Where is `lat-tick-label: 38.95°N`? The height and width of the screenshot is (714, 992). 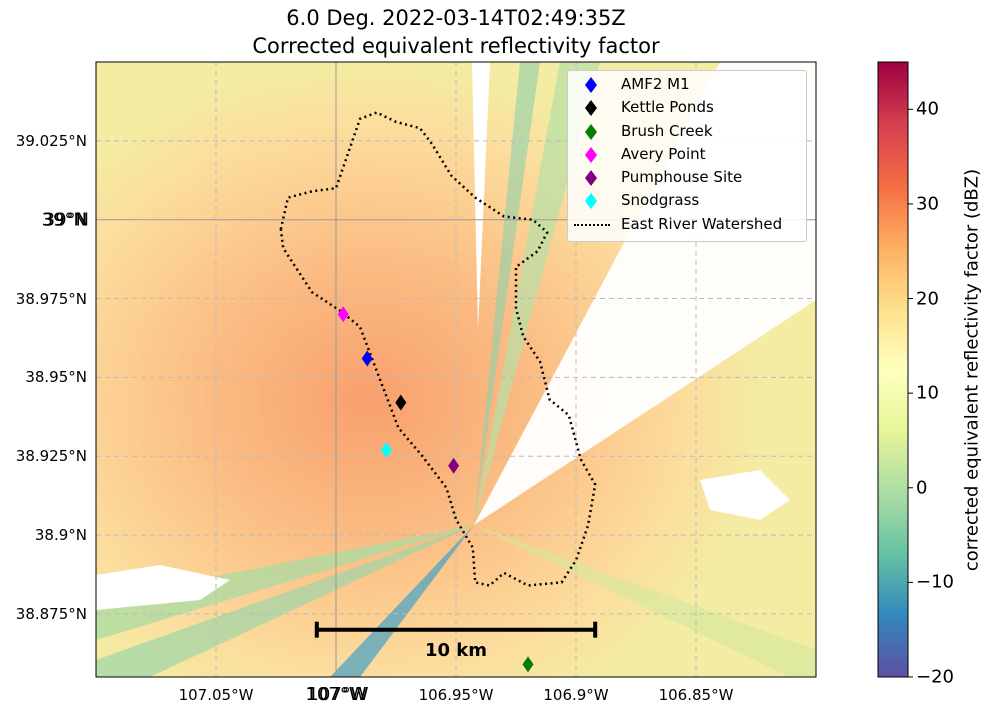
lat-tick-label: 38.95°N is located at coordinates (56, 377).